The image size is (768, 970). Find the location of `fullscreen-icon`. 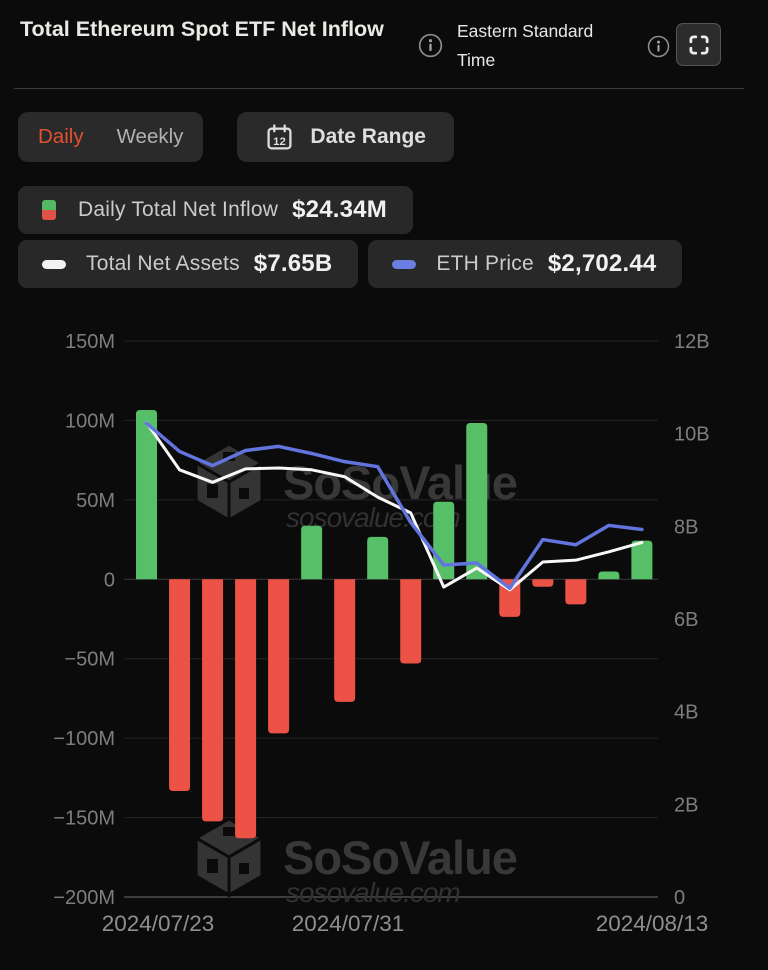

fullscreen-icon is located at coordinates (699, 45).